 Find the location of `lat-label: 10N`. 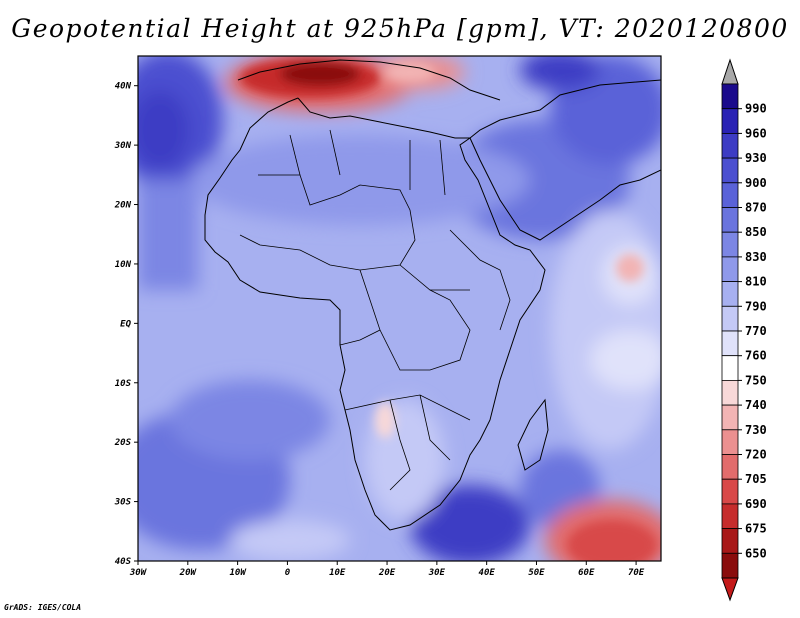

lat-label: 10N is located at coordinates (123, 265).